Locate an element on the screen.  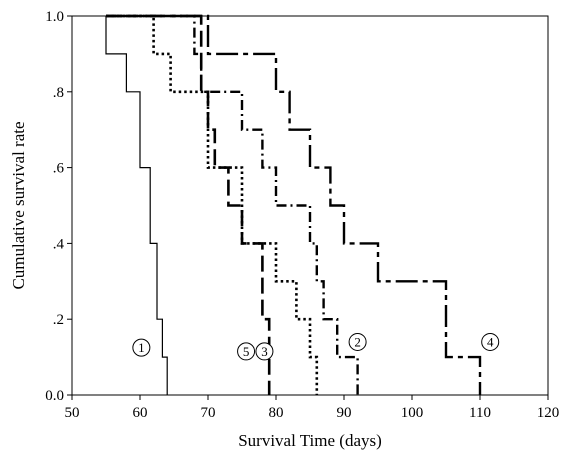
x-tick-label: 90 is located at coordinates (344, 413).